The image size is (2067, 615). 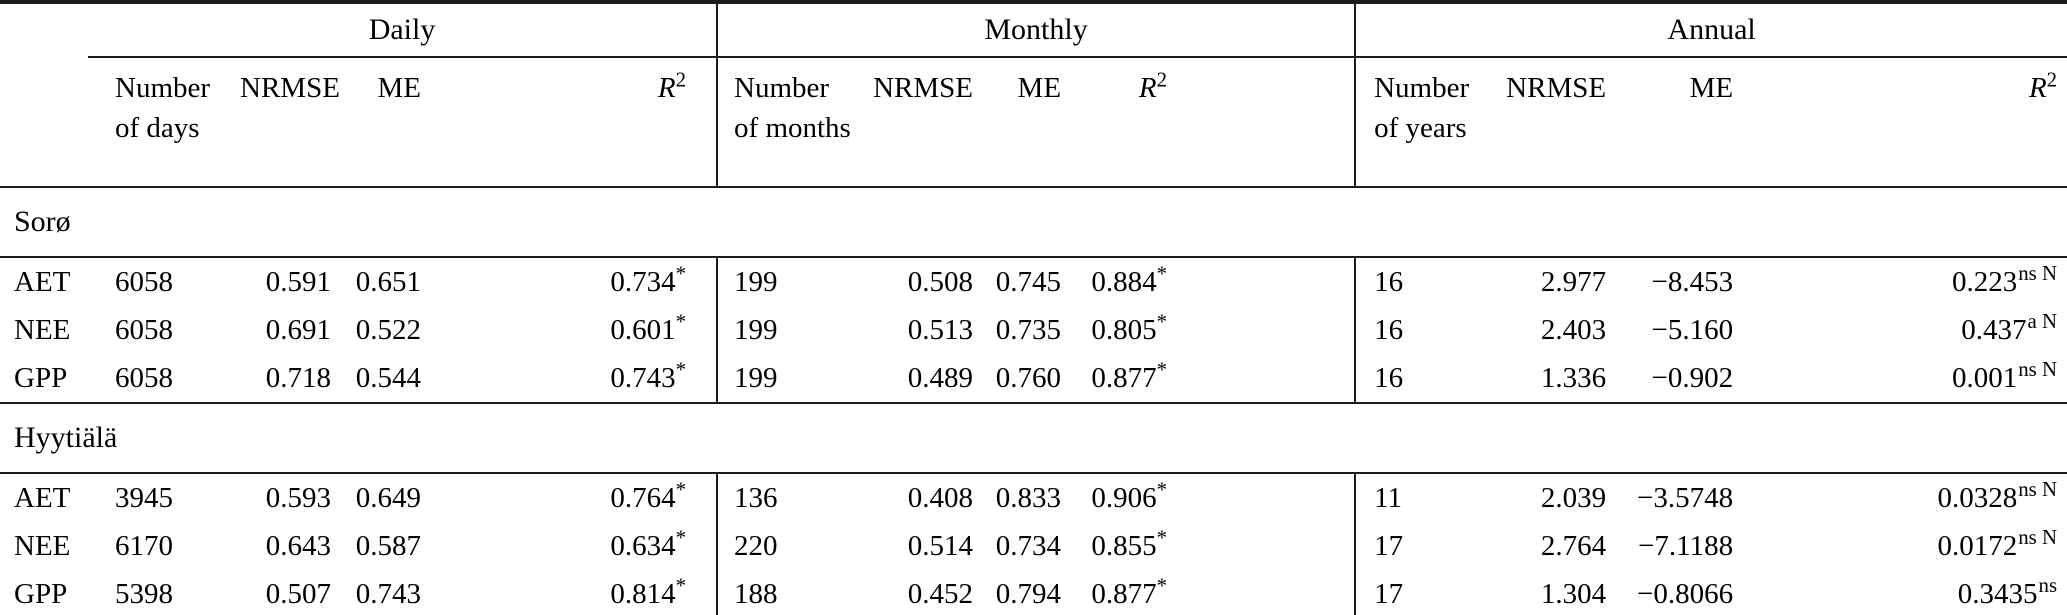 What do you see at coordinates (1129, 495) in the screenshot?
I see `cell-monthly-r2: 0.906*` at bounding box center [1129, 495].